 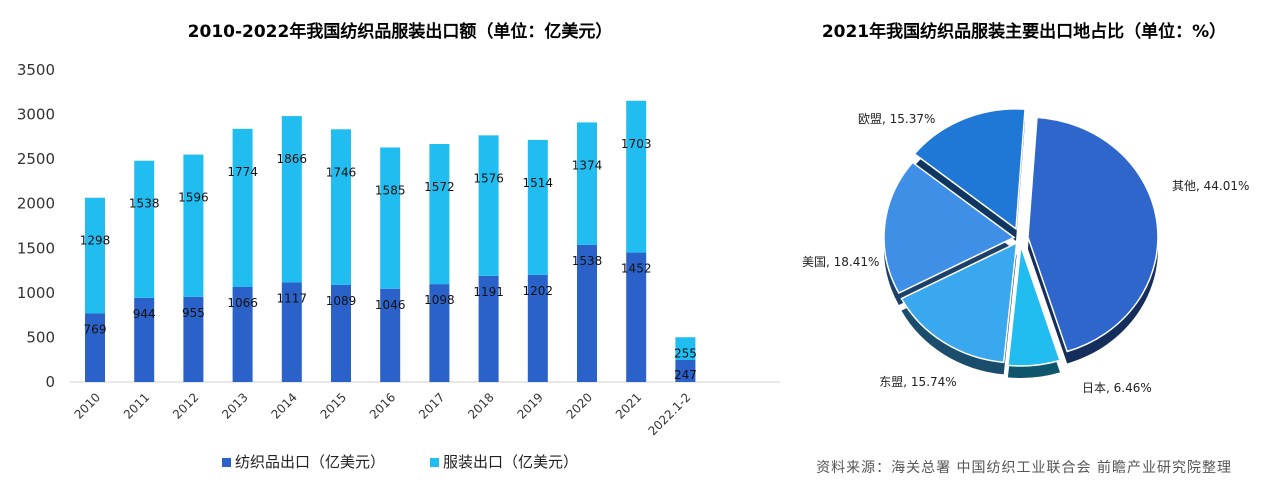 What do you see at coordinates (36, 159) in the screenshot?
I see `y-tick-label: 2500` at bounding box center [36, 159].